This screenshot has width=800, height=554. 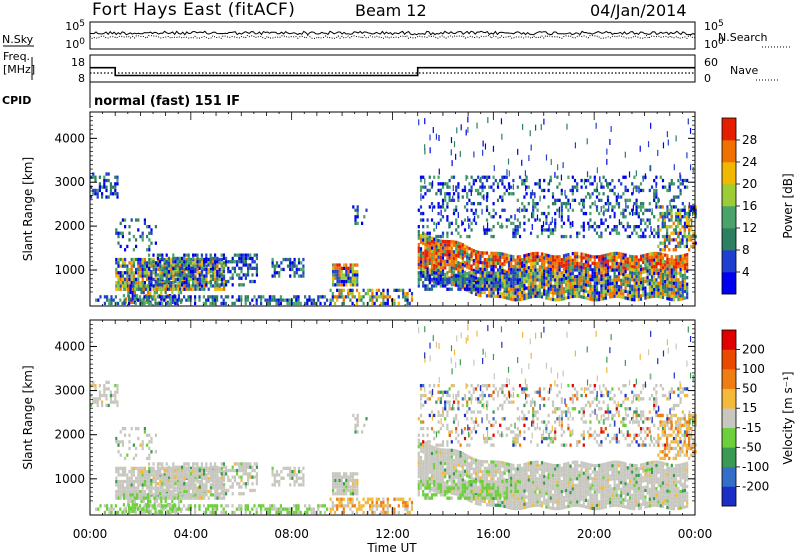 I want to click on nsky-tick-low: 100, so click(x=75, y=44).